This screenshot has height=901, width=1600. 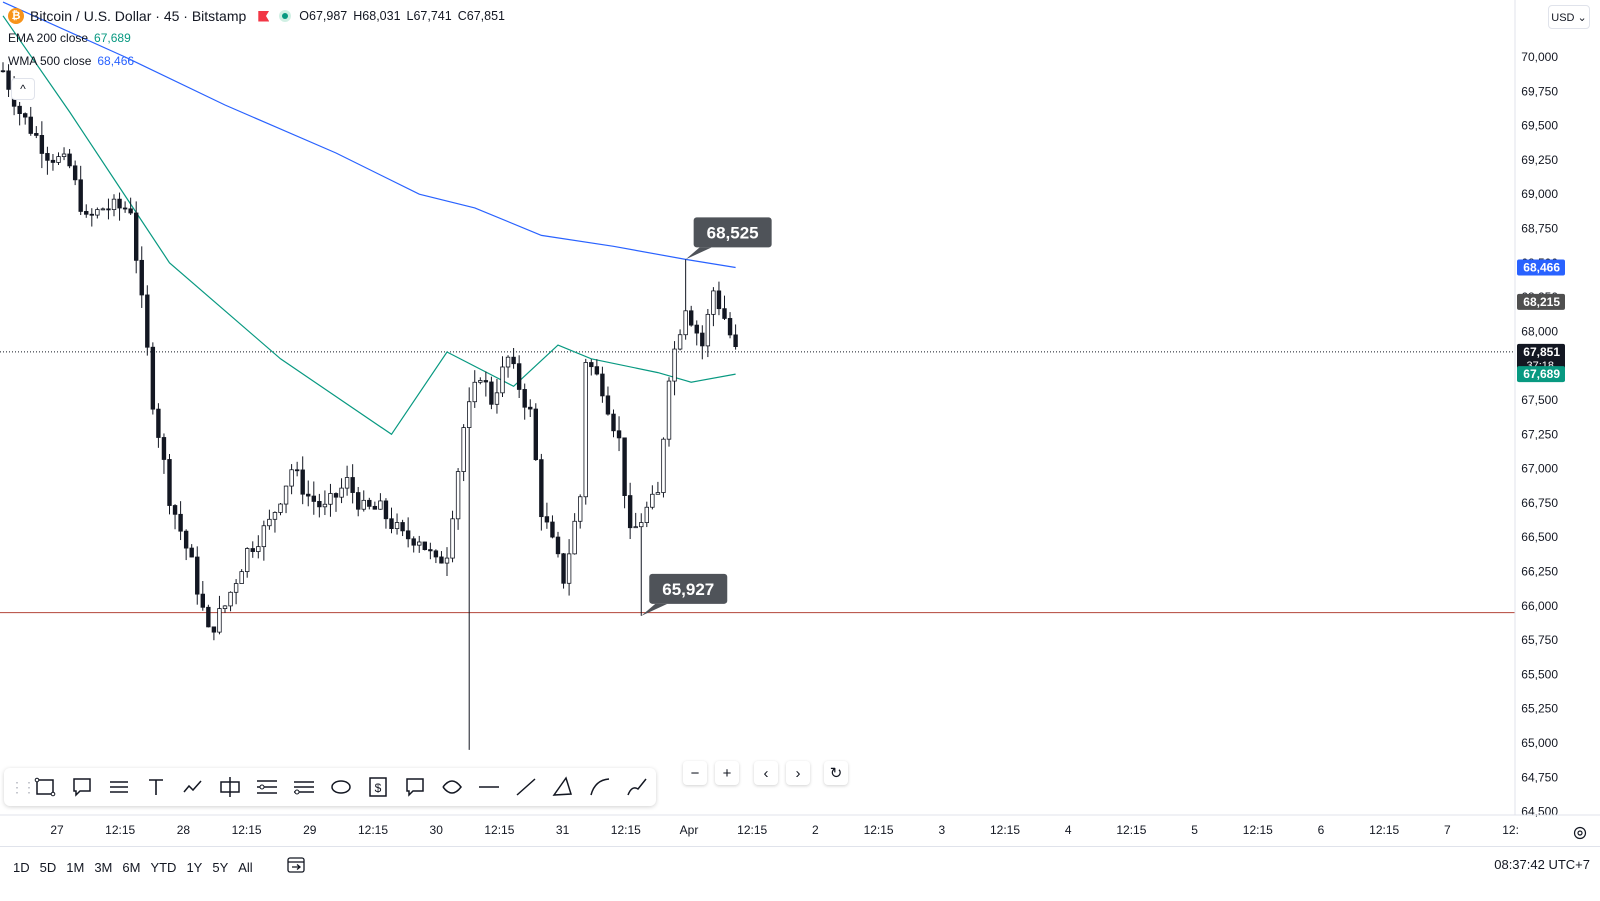 I want to click on symbol-title: Bitcoin / U.S. Dollar · 45 · Bitstamp, so click(x=138, y=16).